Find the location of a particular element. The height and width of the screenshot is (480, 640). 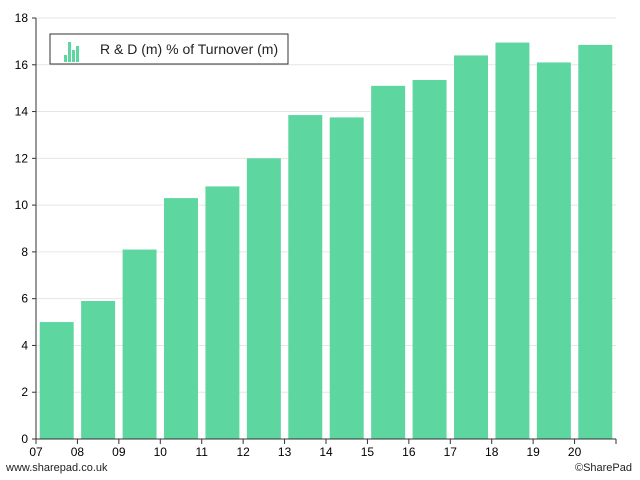

x-tick-label: 19 is located at coordinates (533, 452).